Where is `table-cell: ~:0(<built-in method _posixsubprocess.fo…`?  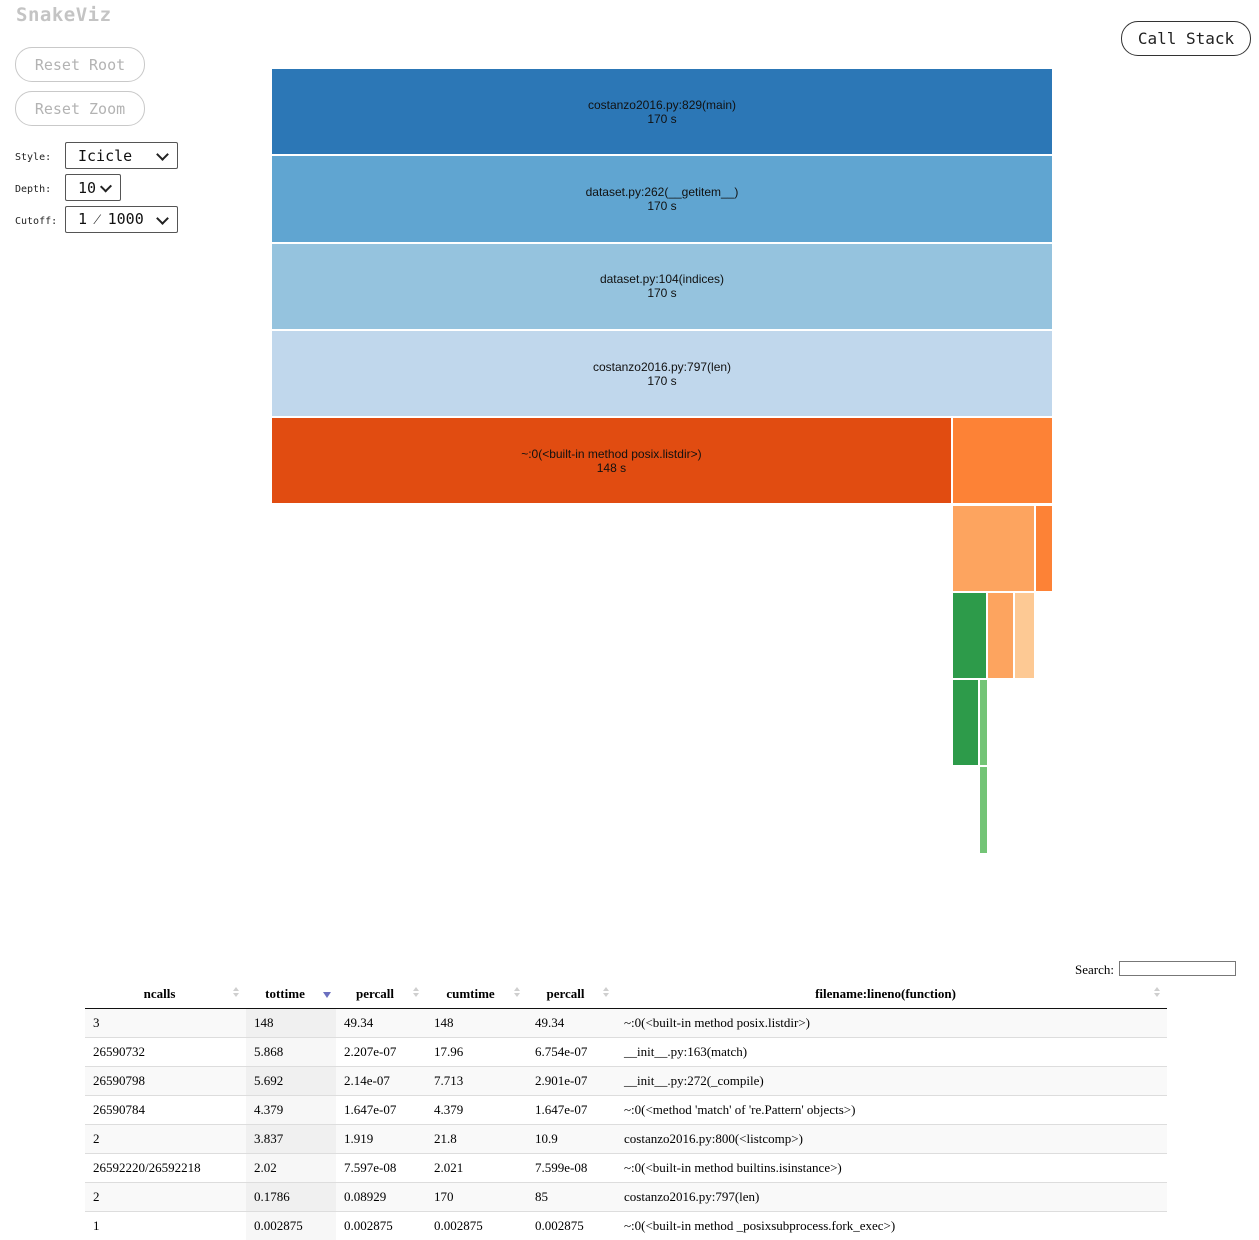 table-cell: ~:0(<built-in method _posixsubprocess.fo… is located at coordinates (891, 1225).